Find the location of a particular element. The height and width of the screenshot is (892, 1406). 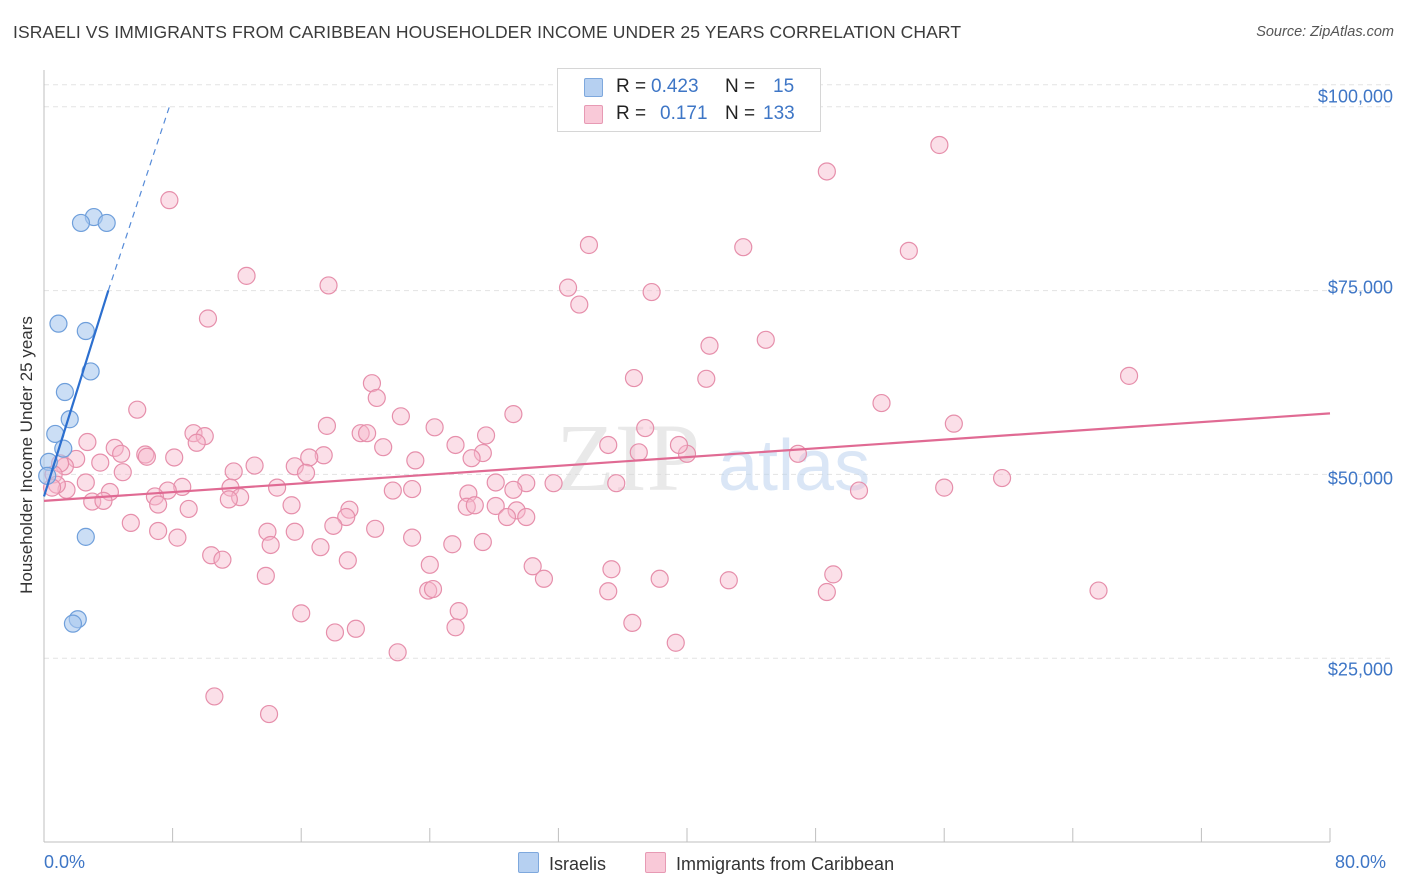

israelis-trendline-extension is located at coordinates (138, 198).